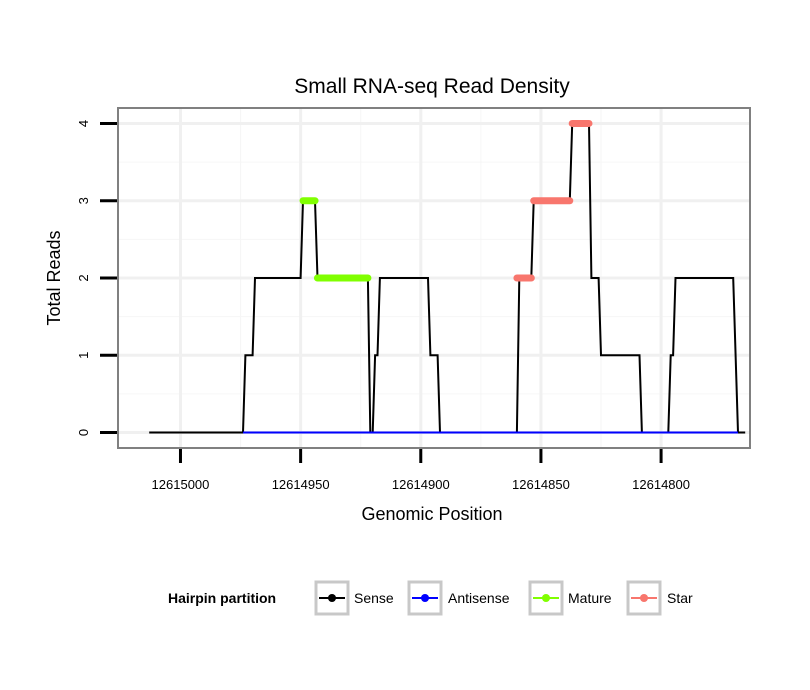  I want to click on chart-title: Small RNA-seq Read Density, so click(432, 86).